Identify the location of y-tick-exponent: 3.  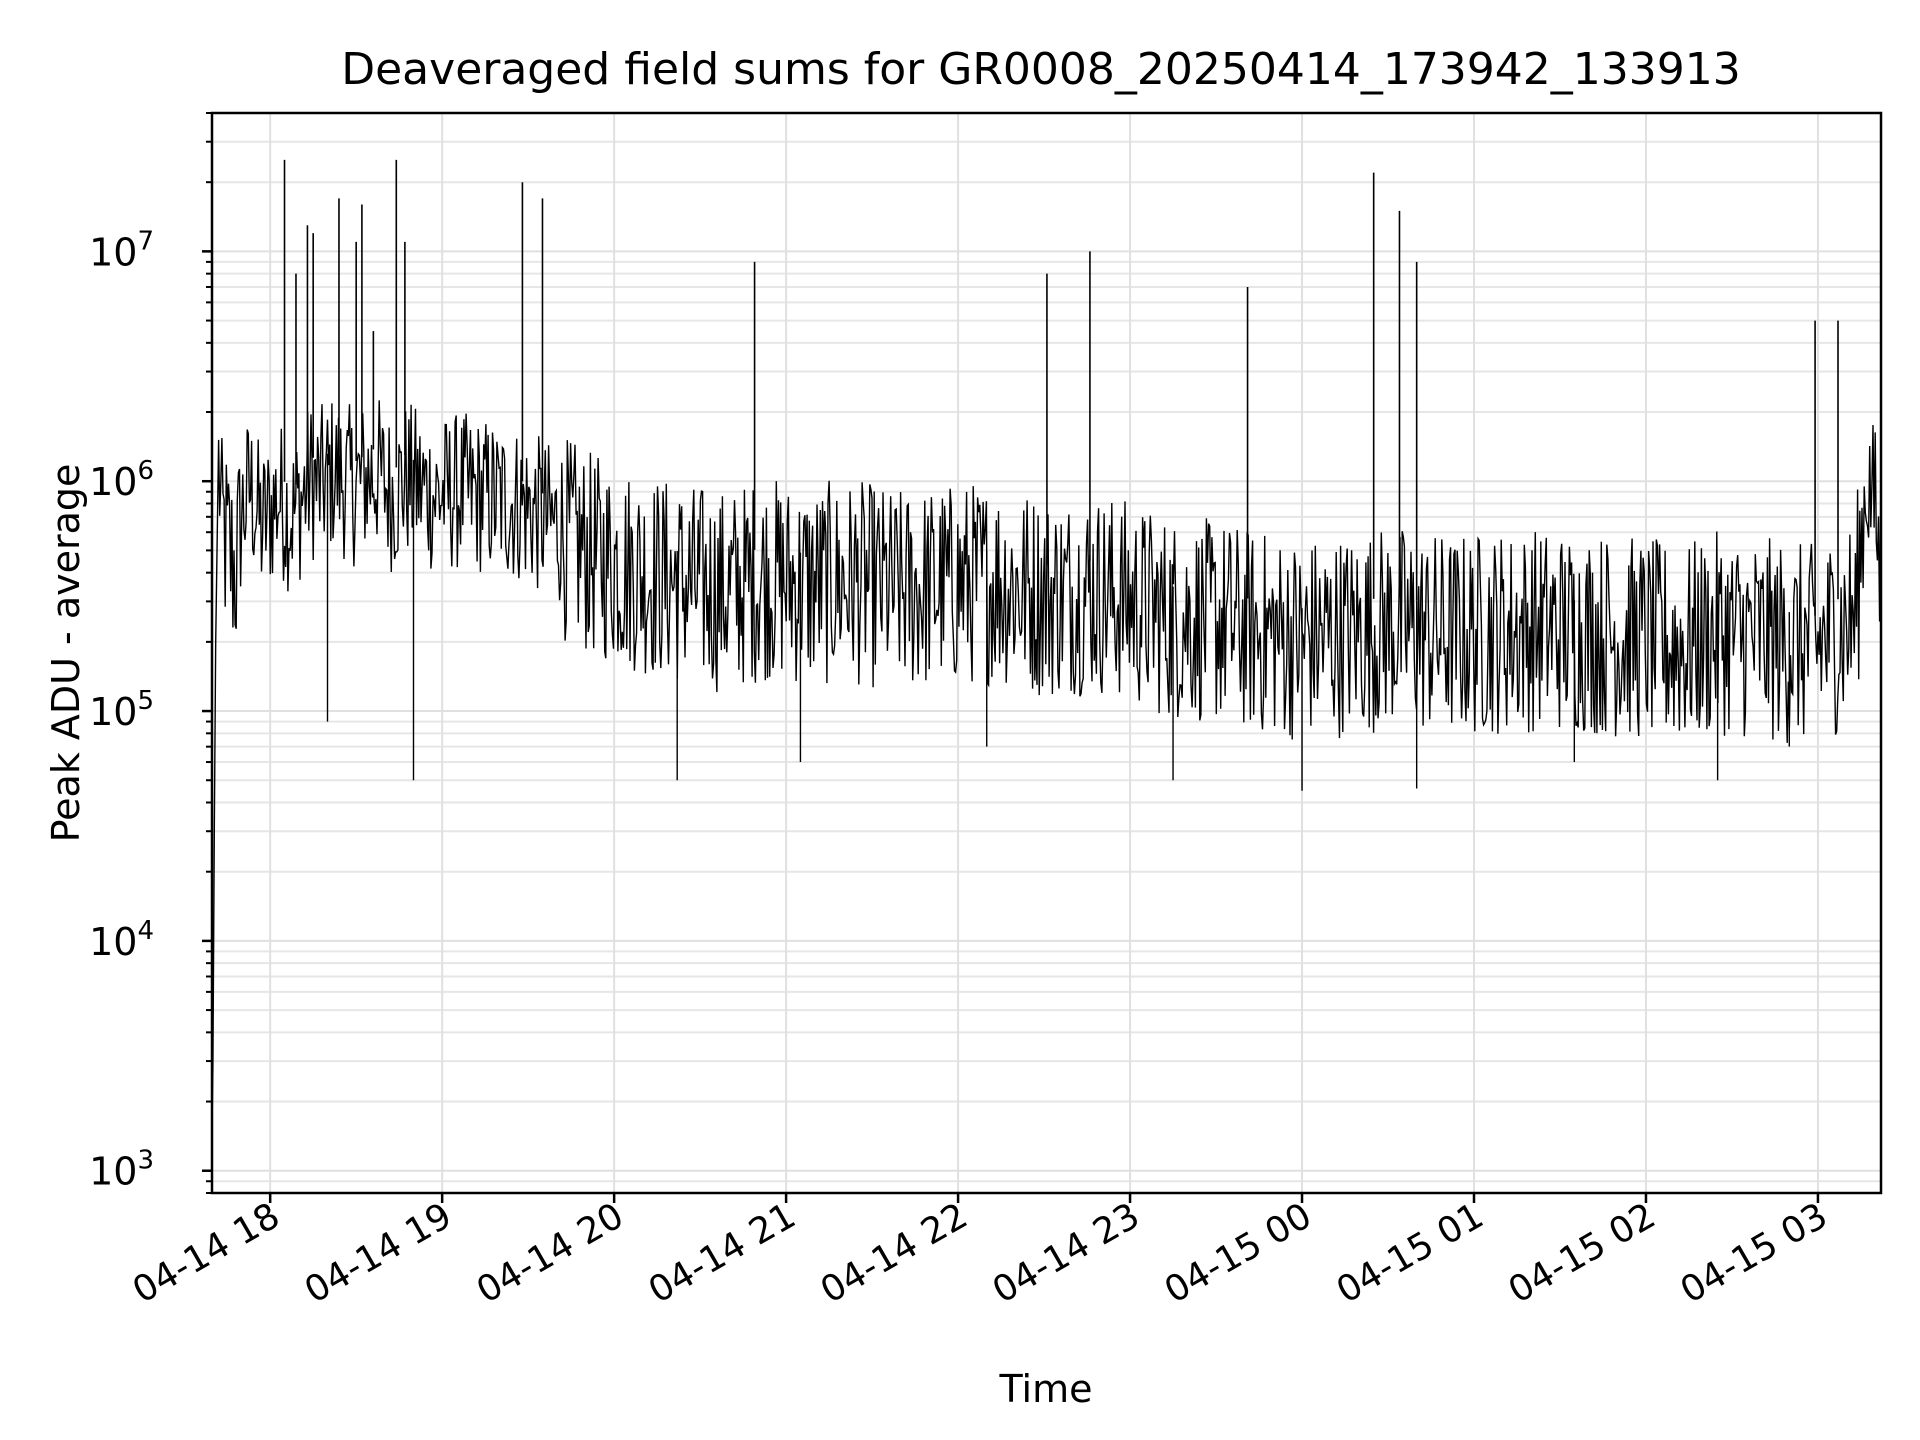
(145, 1161).